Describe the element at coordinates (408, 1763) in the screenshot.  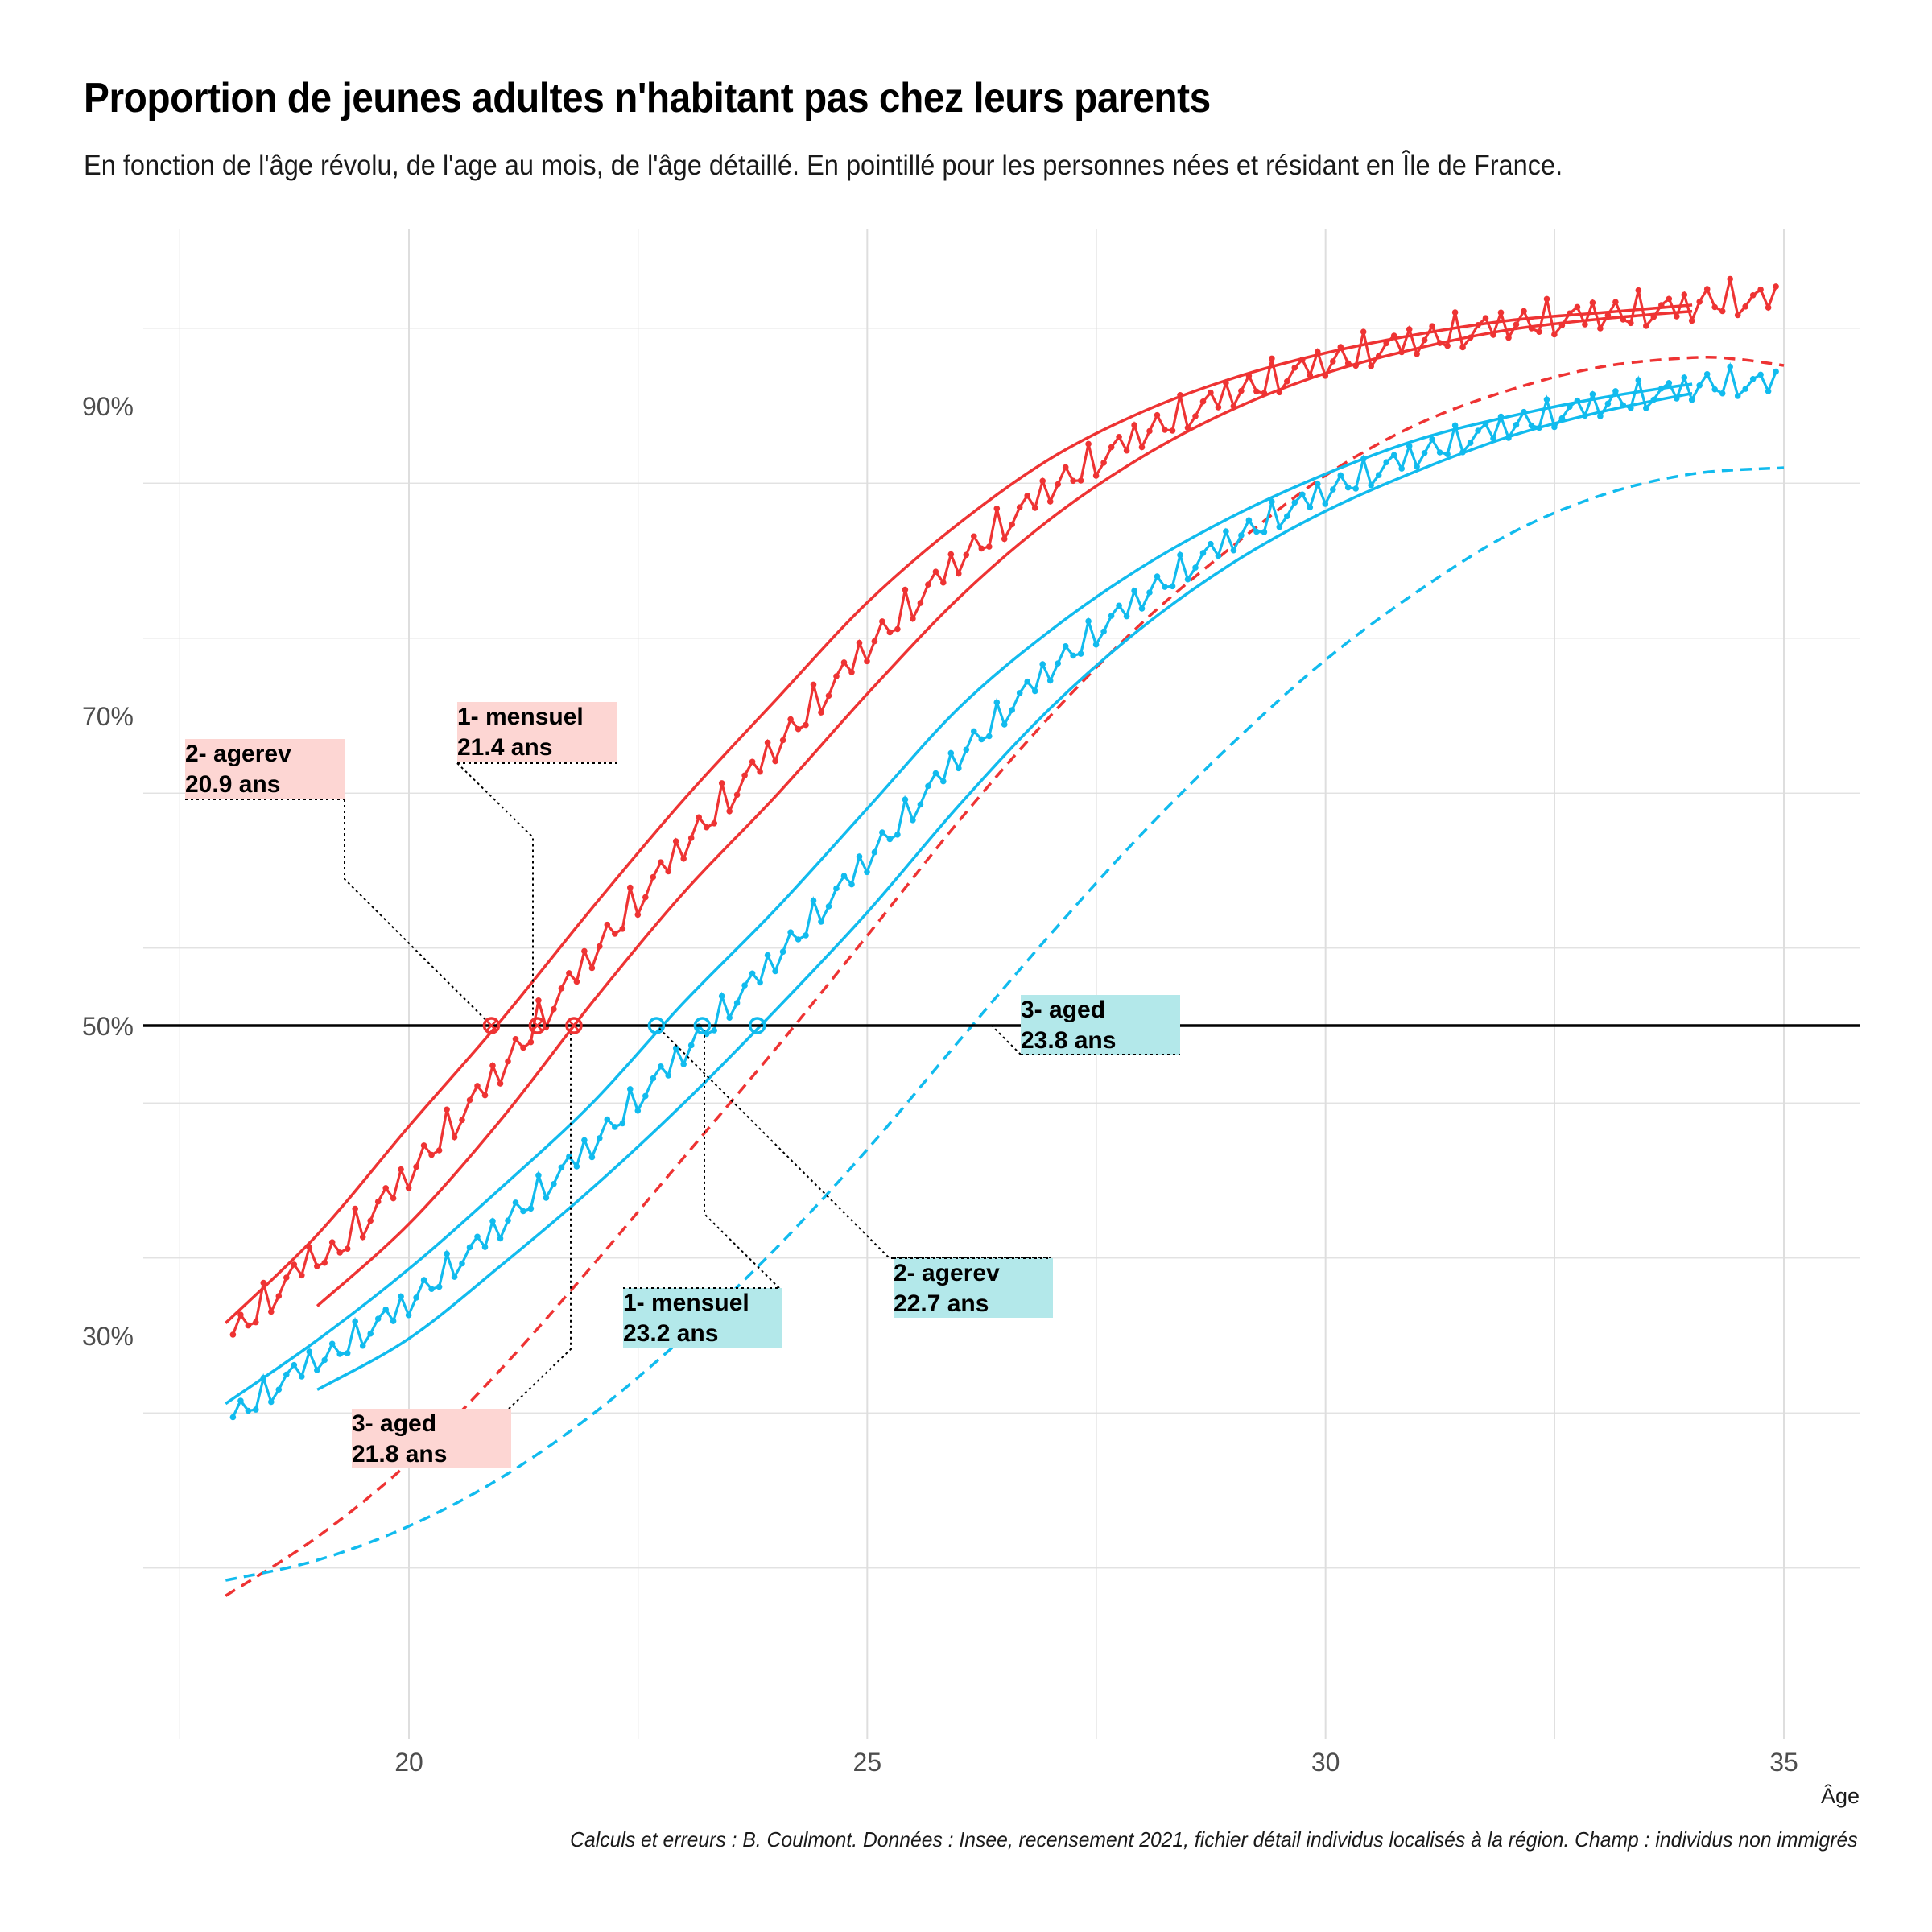
I see `x-tick-label: 20` at that location.